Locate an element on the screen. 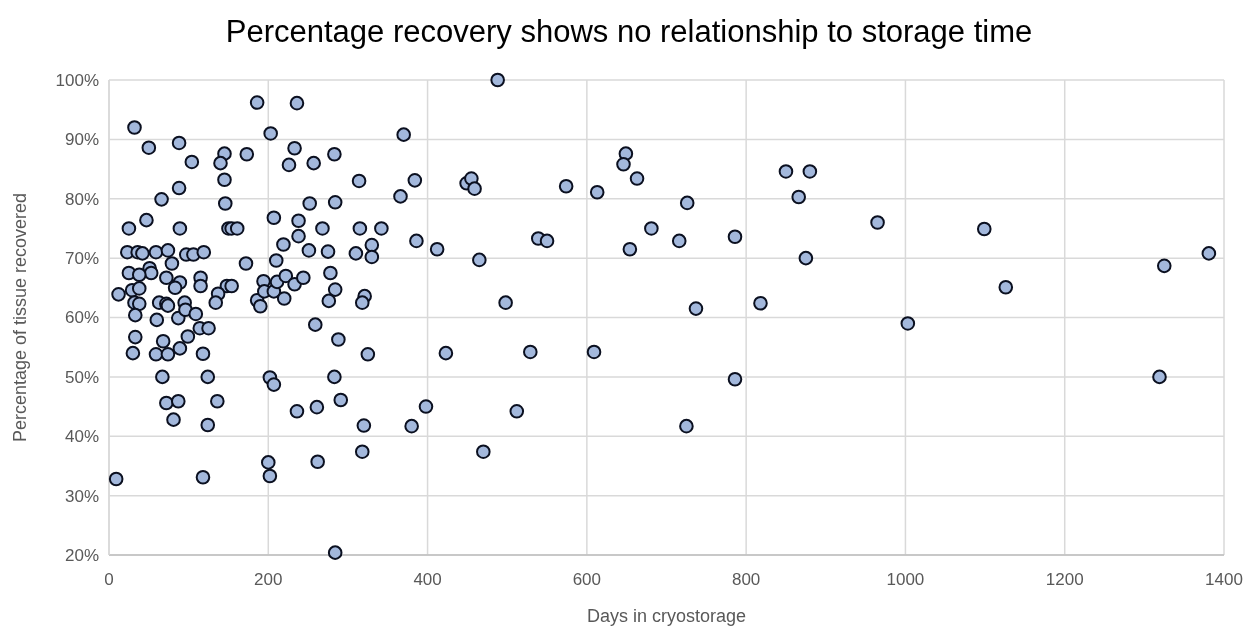 The height and width of the screenshot is (637, 1258). x-tick-label: 400 is located at coordinates (427, 579).